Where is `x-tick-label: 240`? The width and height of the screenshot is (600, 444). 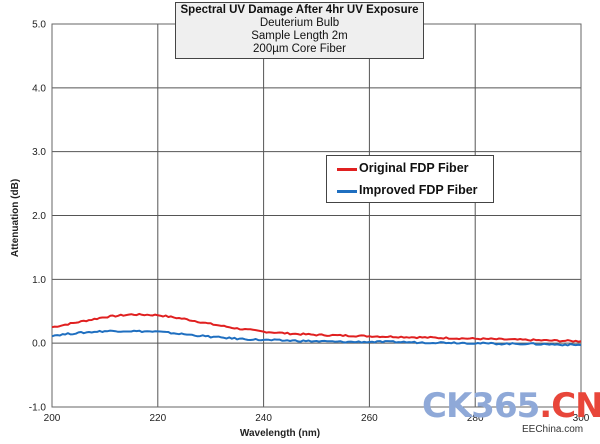 x-tick-label: 240 is located at coordinates (263, 418).